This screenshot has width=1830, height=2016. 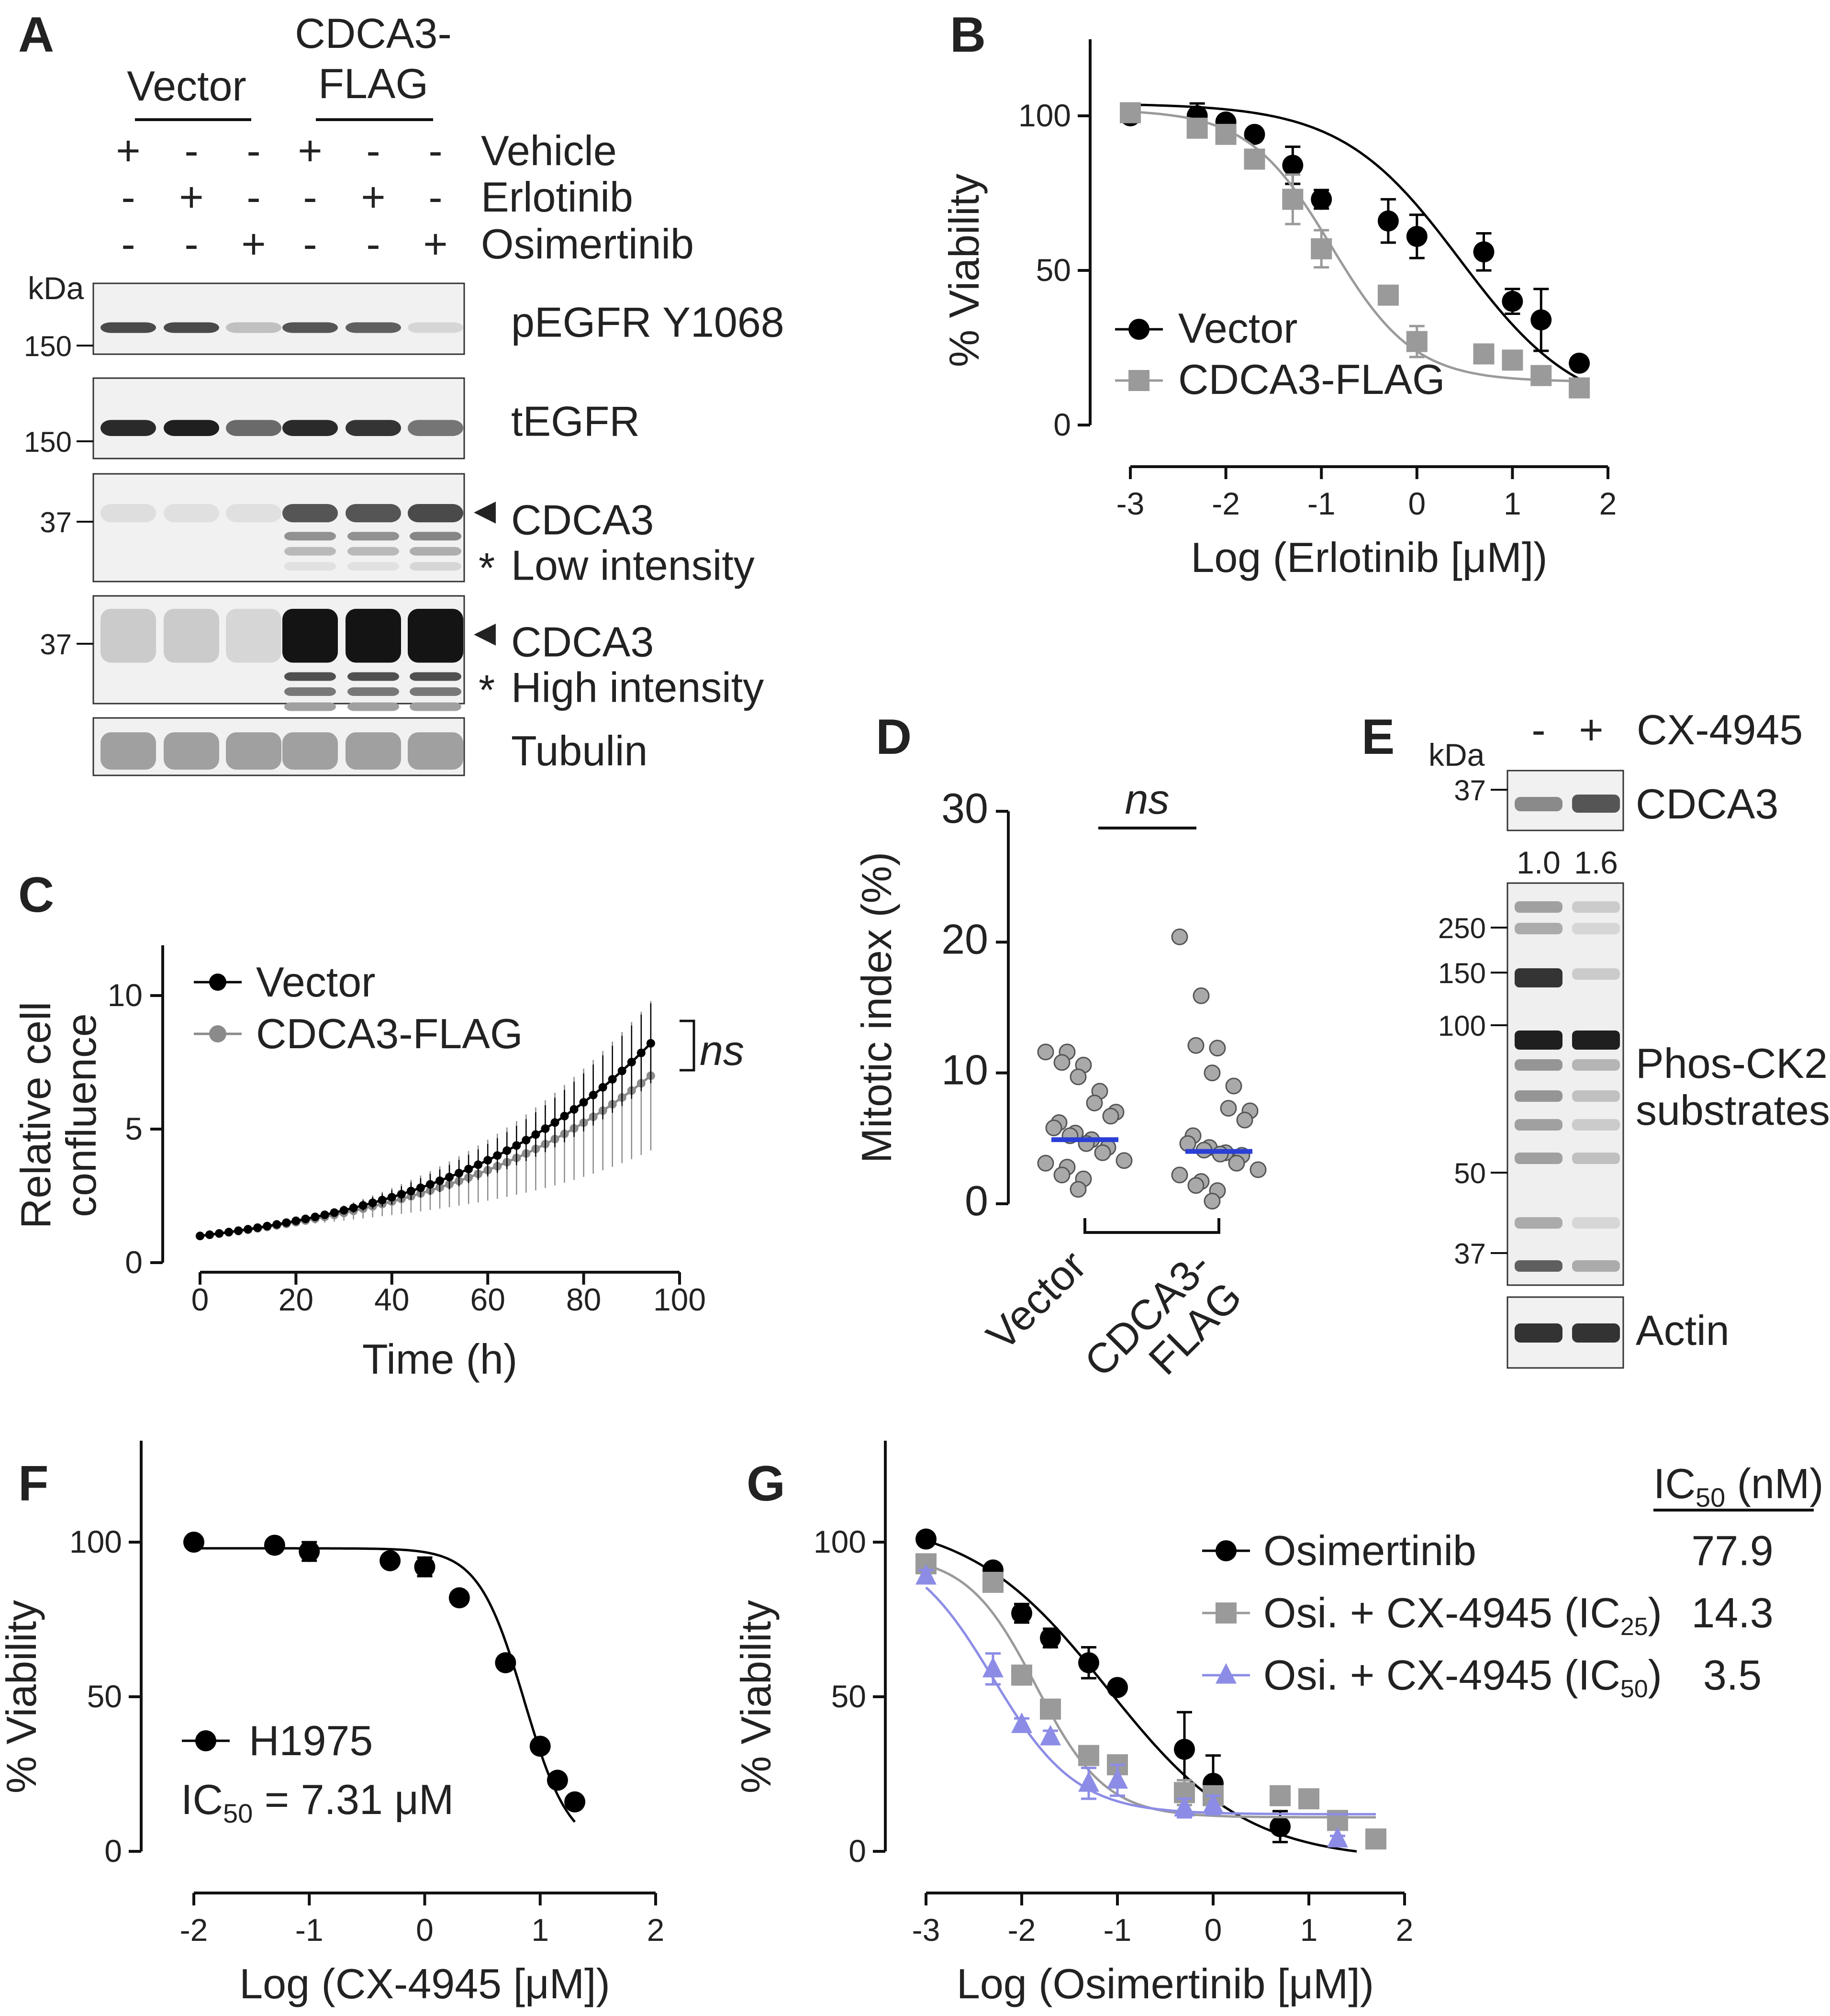 I want to click on mw-marker: 150, so click(x=48, y=442).